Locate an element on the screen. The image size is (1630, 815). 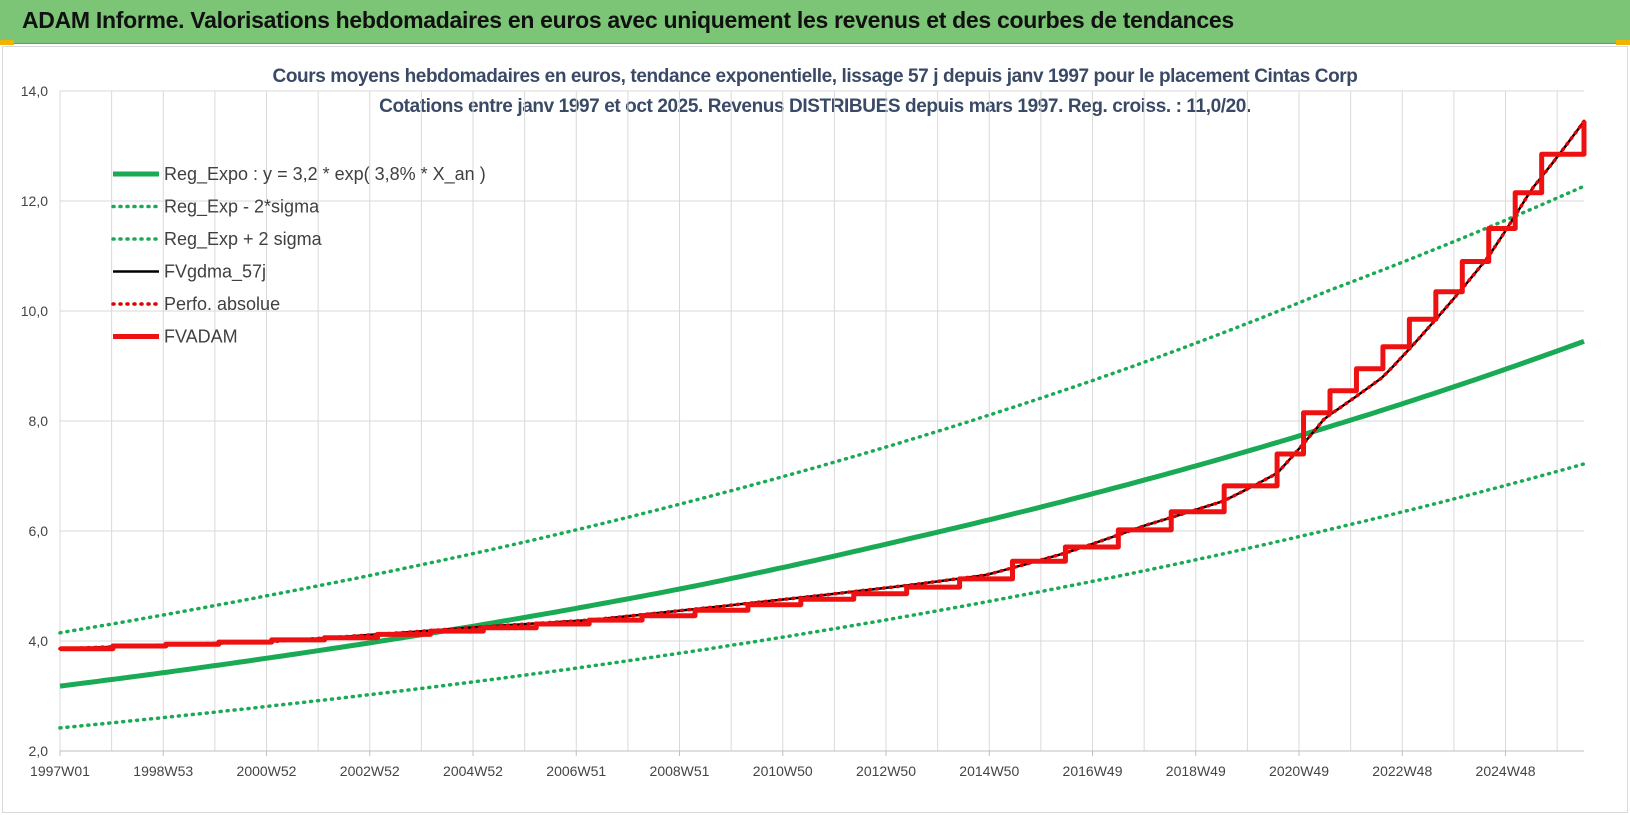
x-tick-label: 2018W49 is located at coordinates (1196, 771).